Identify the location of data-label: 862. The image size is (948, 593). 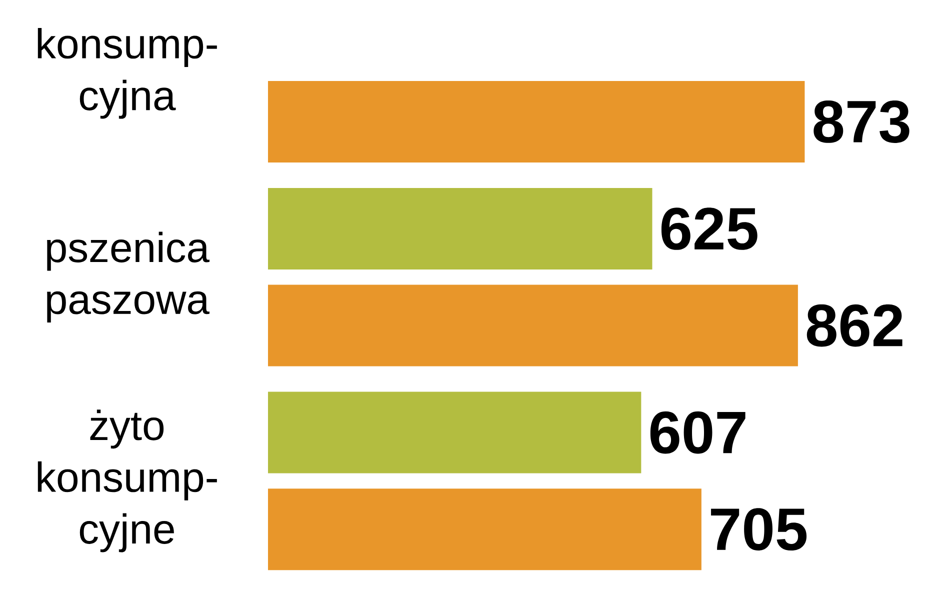
(854, 325).